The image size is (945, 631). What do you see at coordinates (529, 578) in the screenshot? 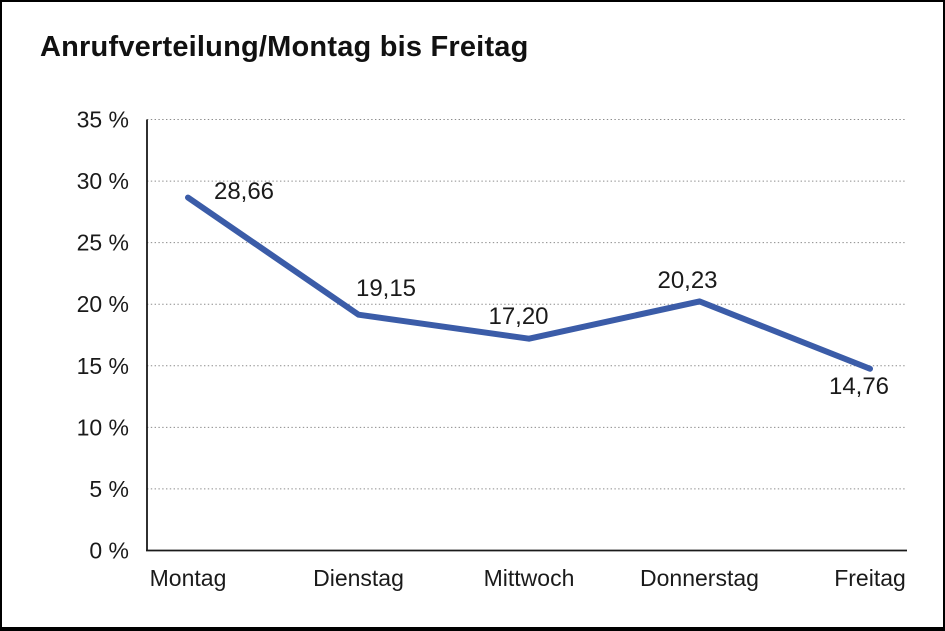
I see `x-tick-label: Mittwoch` at bounding box center [529, 578].